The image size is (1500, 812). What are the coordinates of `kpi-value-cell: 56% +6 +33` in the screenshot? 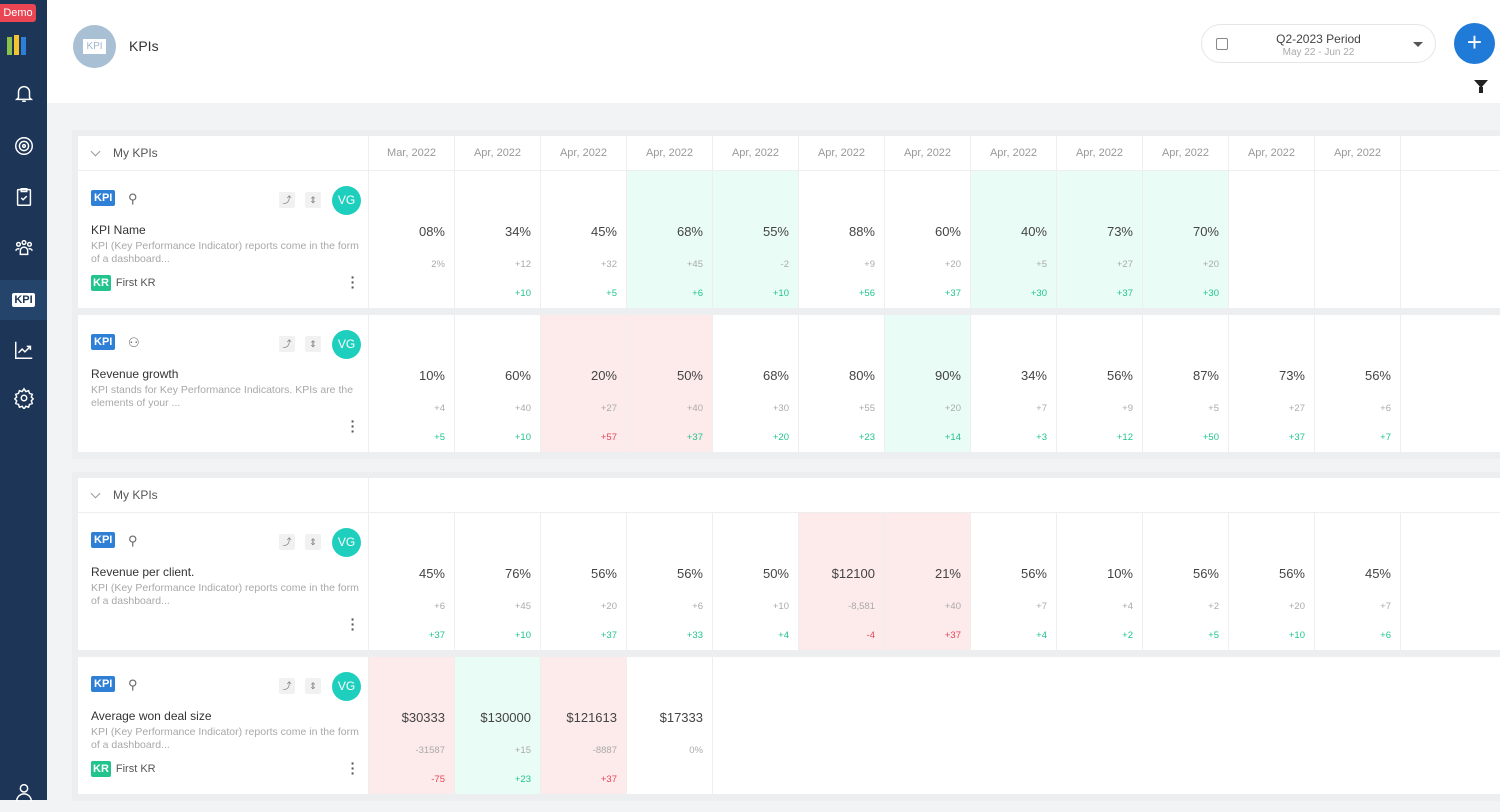 It's located at (670, 581).